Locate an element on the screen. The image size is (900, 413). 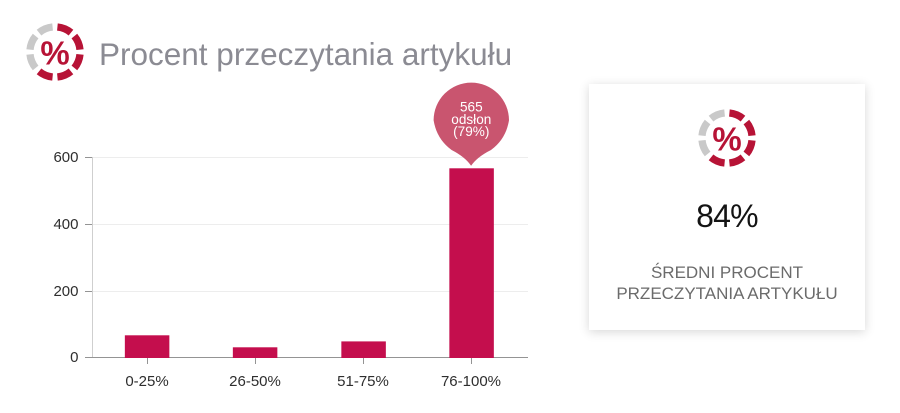
svg-text: 600 is located at coordinates (65, 157).